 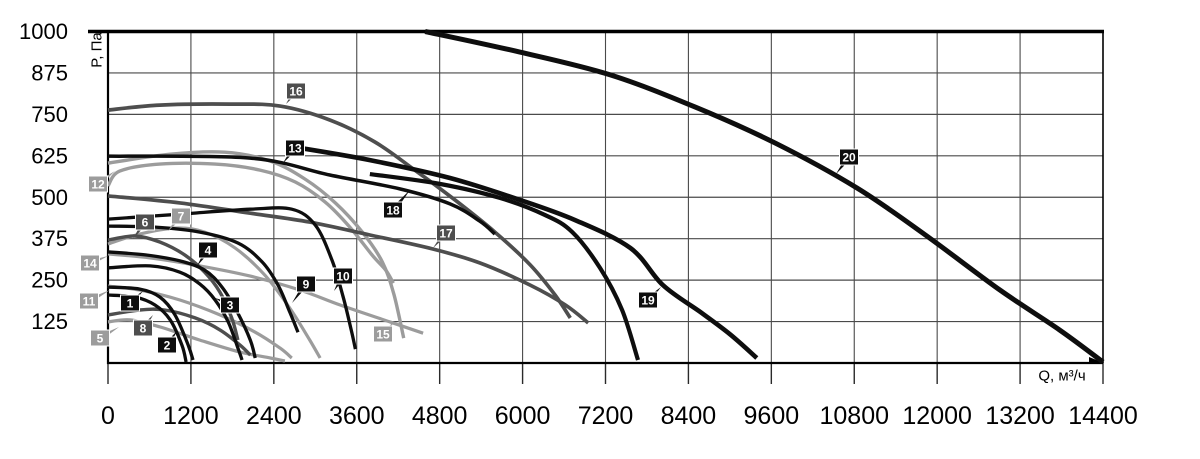 I want to click on curve-label-number-5: 5, so click(x=100, y=339).